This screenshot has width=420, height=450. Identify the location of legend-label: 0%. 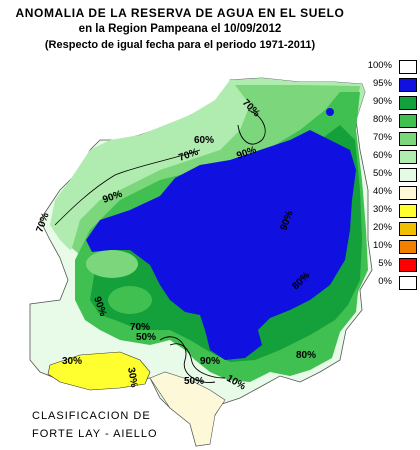
(385, 281).